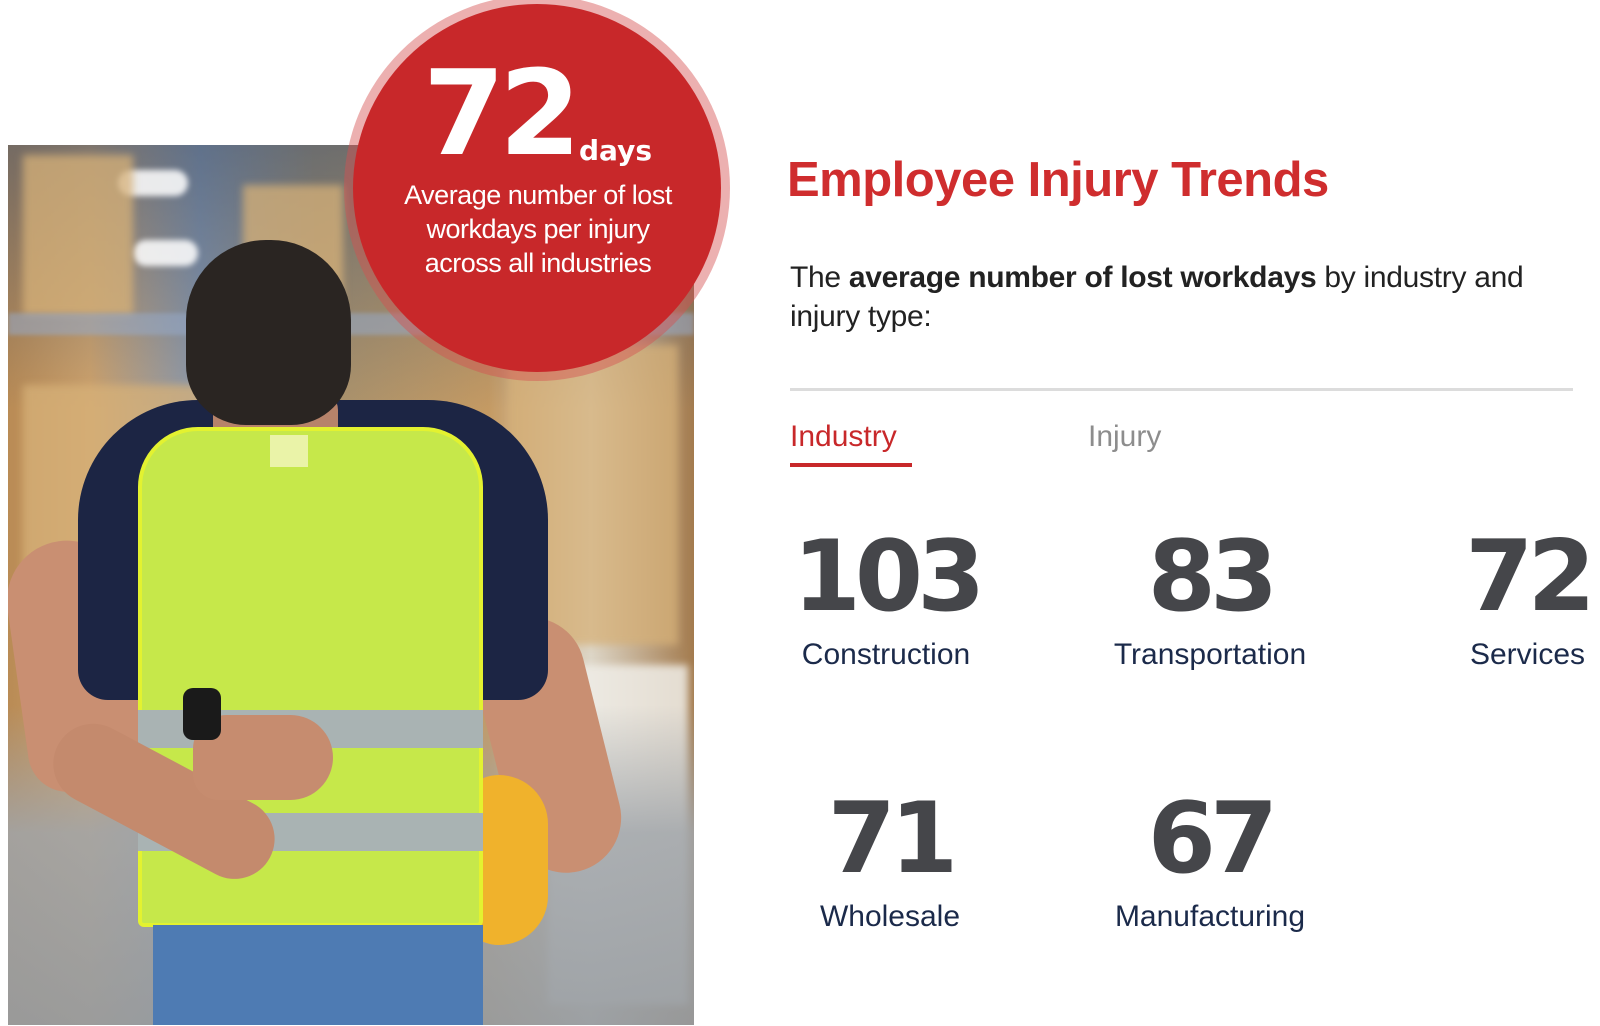 The image size is (1600, 1026). Describe the element at coordinates (1212, 577) in the screenshot. I see `stat-value: 83` at that location.